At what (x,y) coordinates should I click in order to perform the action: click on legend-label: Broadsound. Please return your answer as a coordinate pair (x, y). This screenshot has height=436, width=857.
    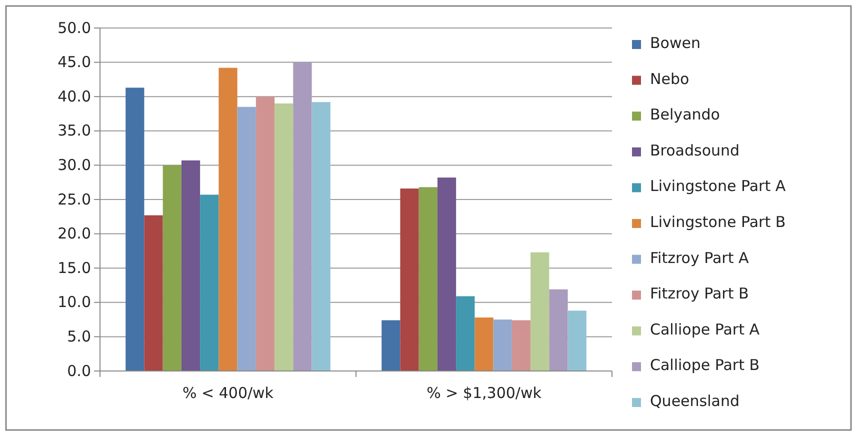
    Looking at the image, I should click on (695, 150).